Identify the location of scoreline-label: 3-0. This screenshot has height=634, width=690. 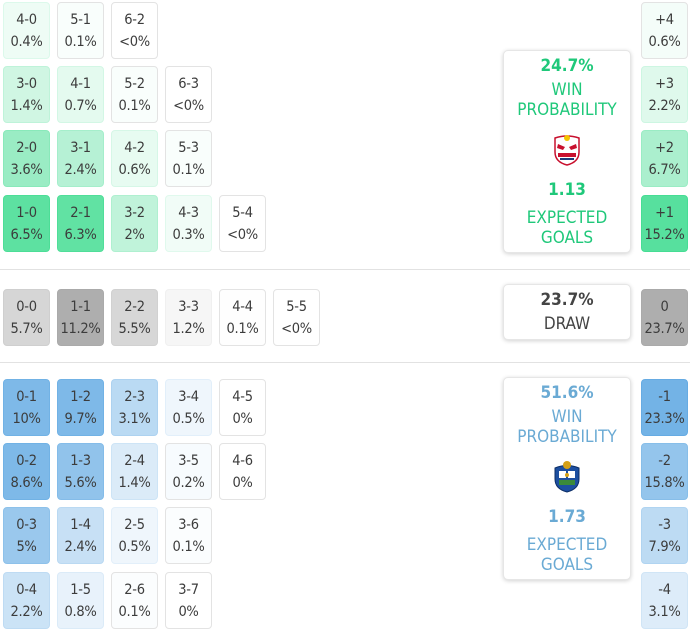
(26, 83).